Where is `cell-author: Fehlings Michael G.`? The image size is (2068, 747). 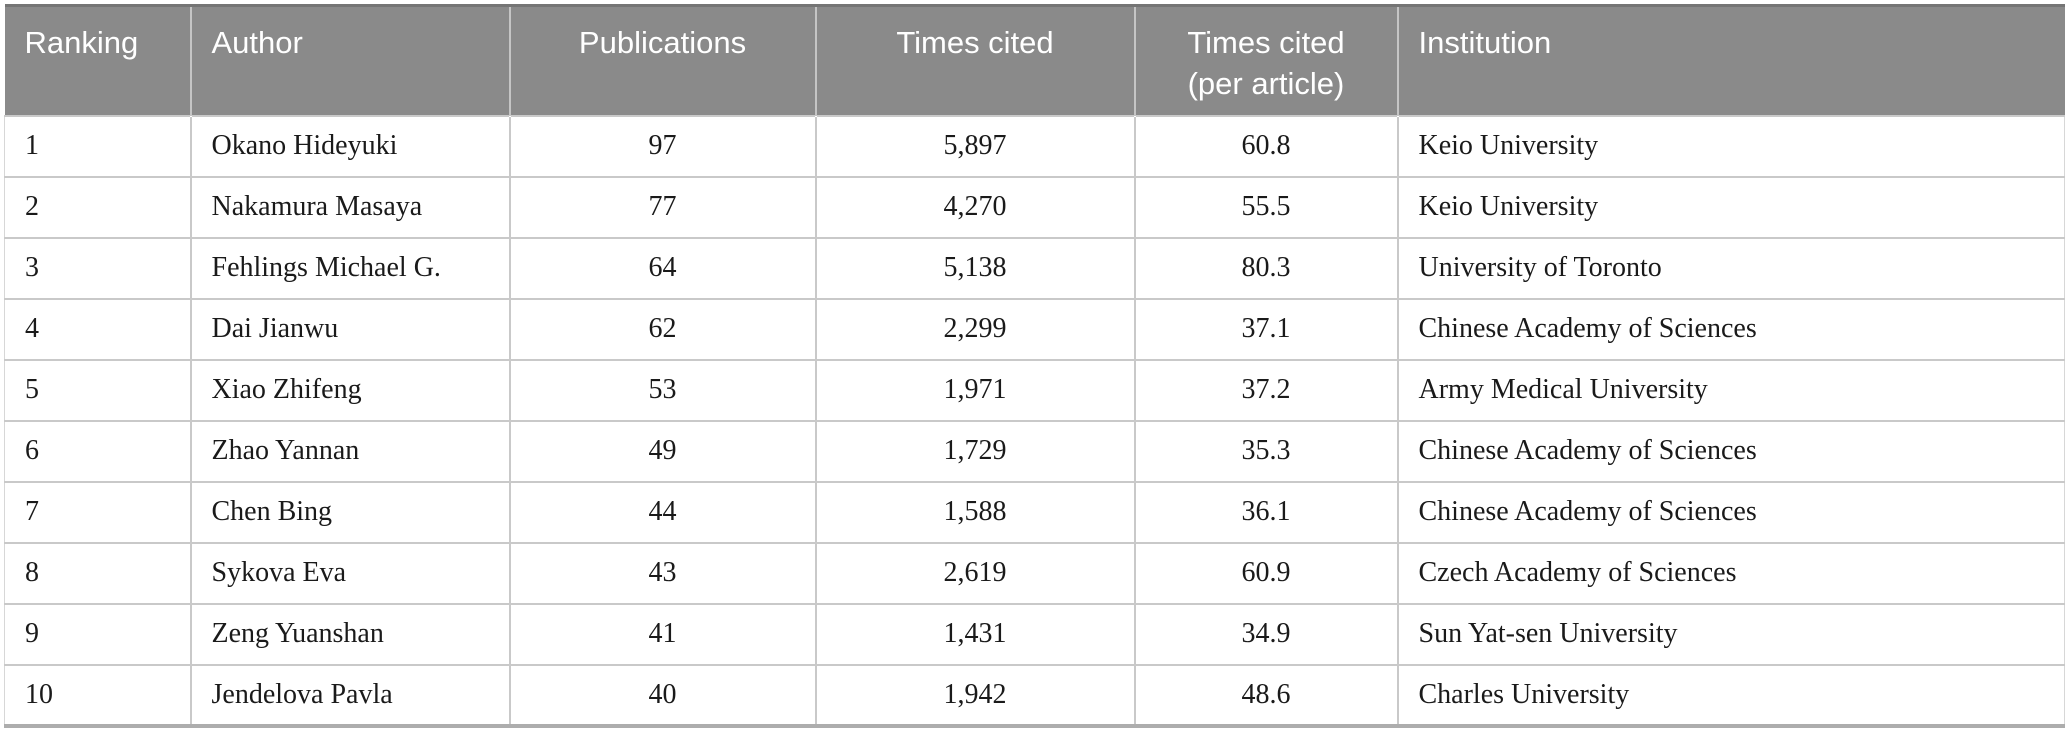
cell-author: Fehlings Michael G. is located at coordinates (349, 267).